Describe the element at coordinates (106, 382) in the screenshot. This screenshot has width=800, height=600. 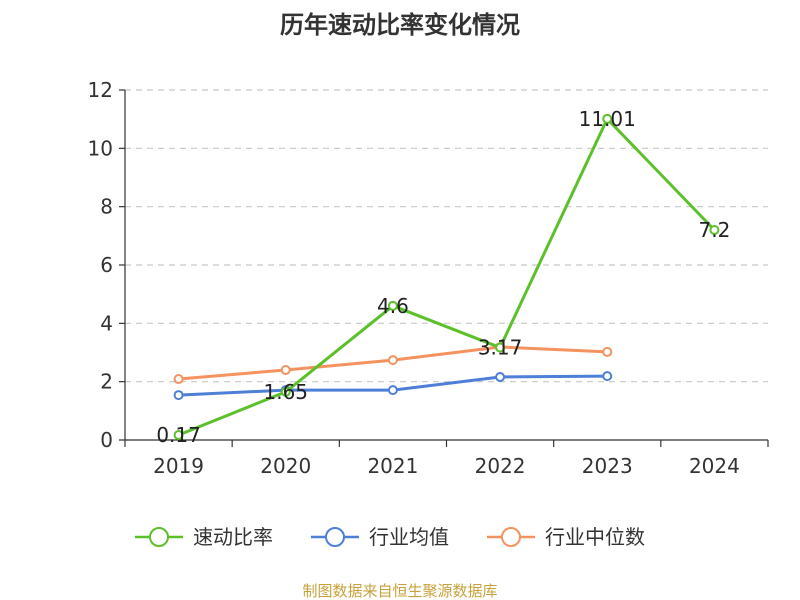
I see `y-tick-label: 2` at that location.